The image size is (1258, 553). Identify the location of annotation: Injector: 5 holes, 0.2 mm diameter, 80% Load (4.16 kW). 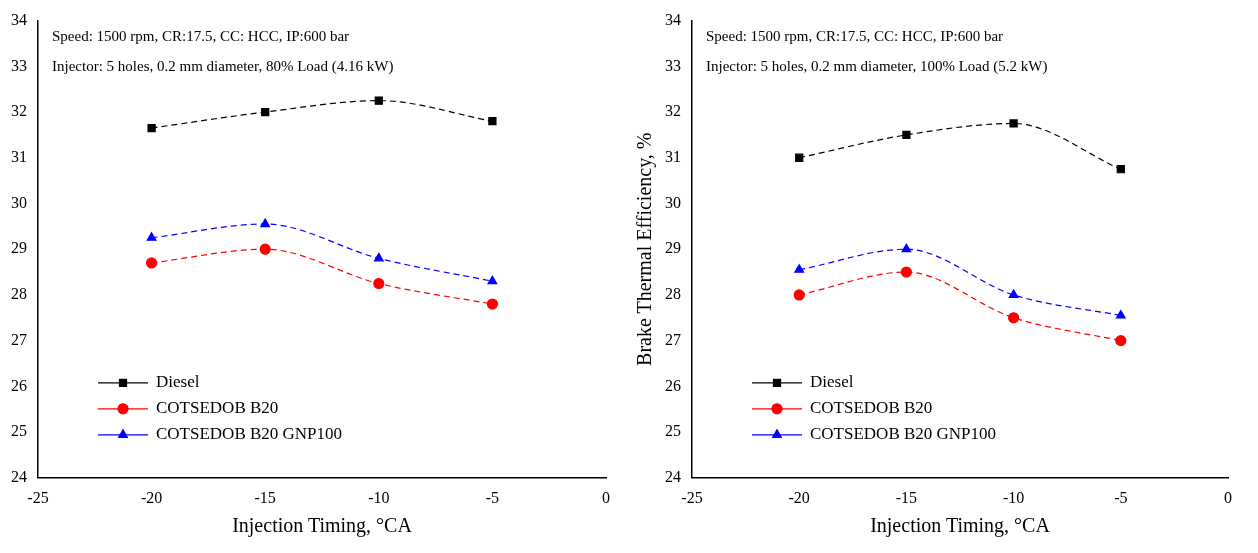
(223, 66).